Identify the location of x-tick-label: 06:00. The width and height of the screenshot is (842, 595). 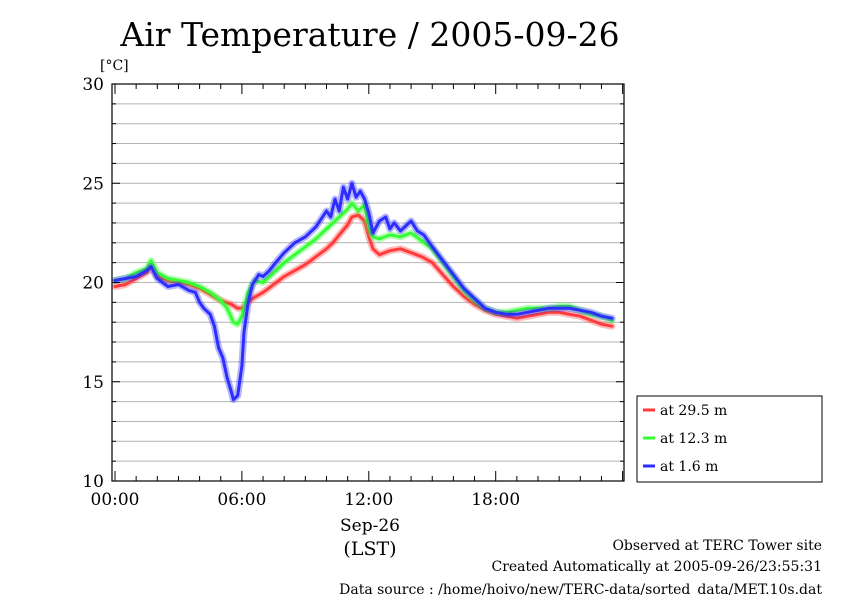
(241, 500).